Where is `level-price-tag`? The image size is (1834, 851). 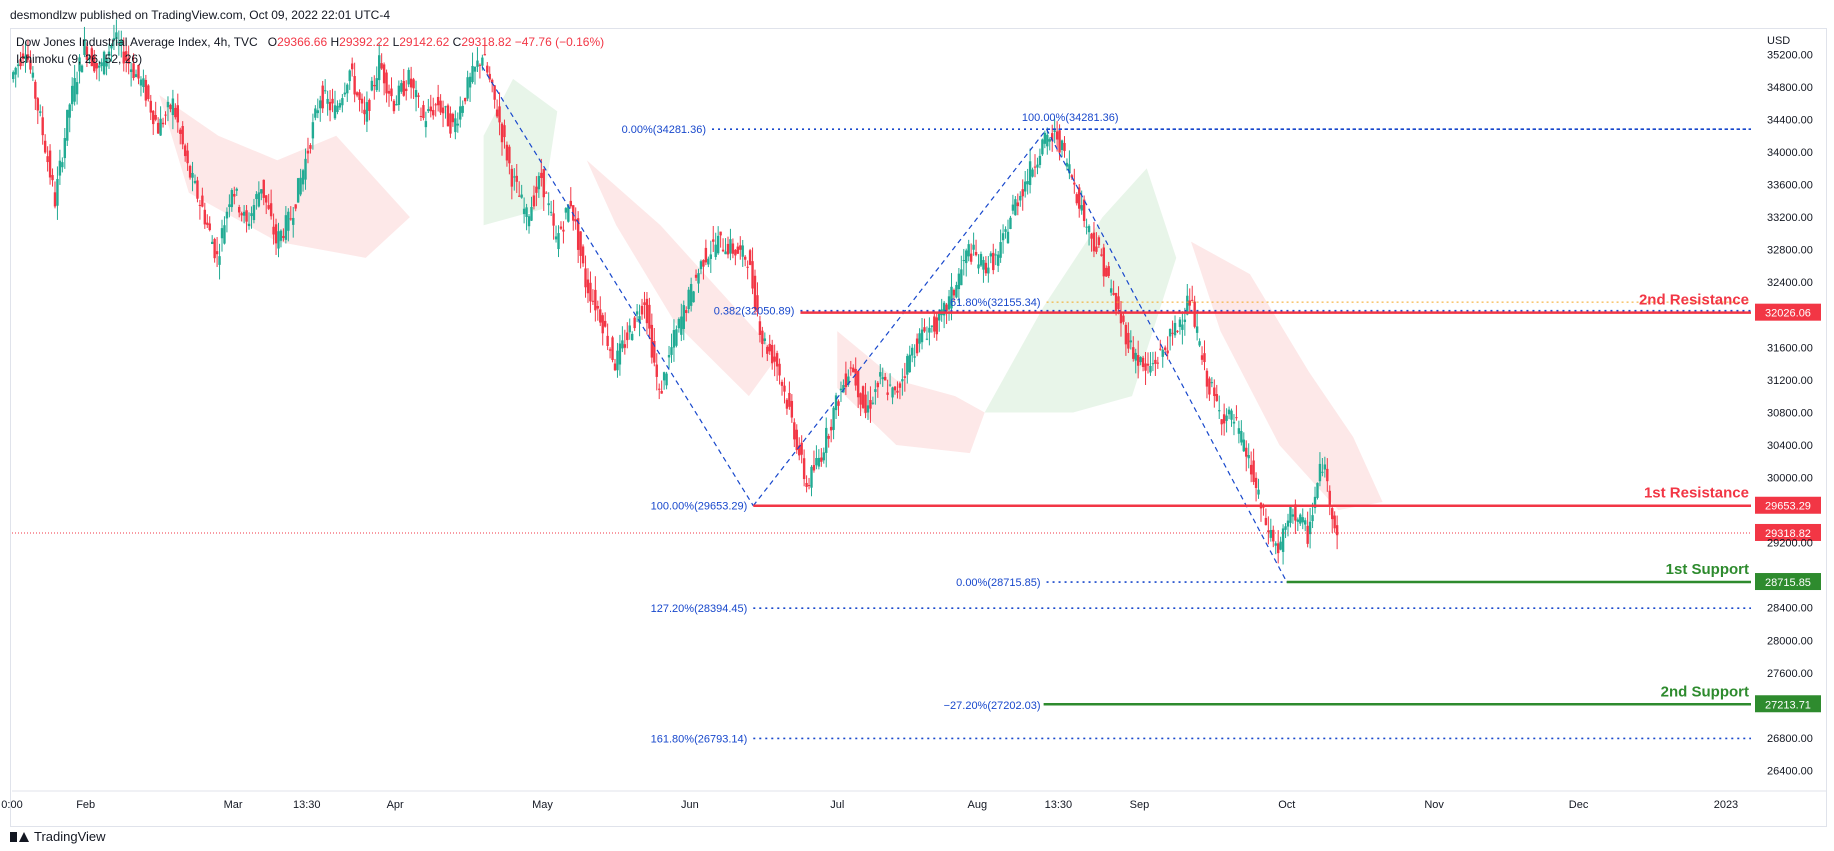 level-price-tag is located at coordinates (1788, 505).